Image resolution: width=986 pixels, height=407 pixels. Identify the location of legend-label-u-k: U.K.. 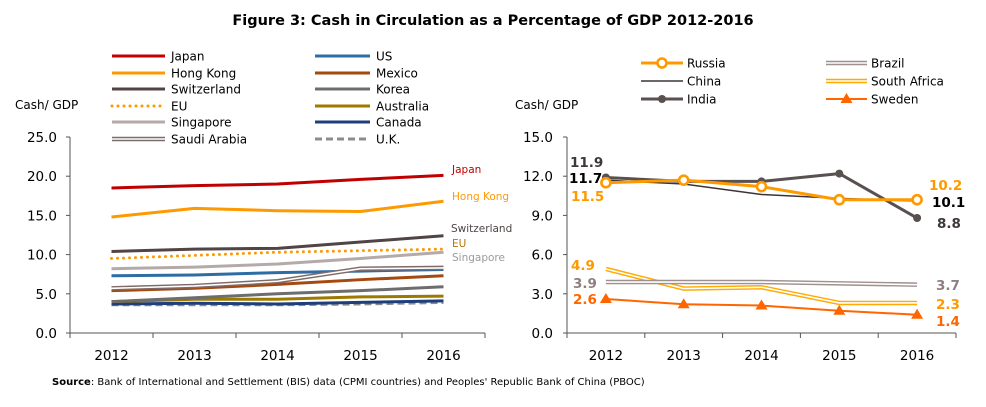
(388, 140).